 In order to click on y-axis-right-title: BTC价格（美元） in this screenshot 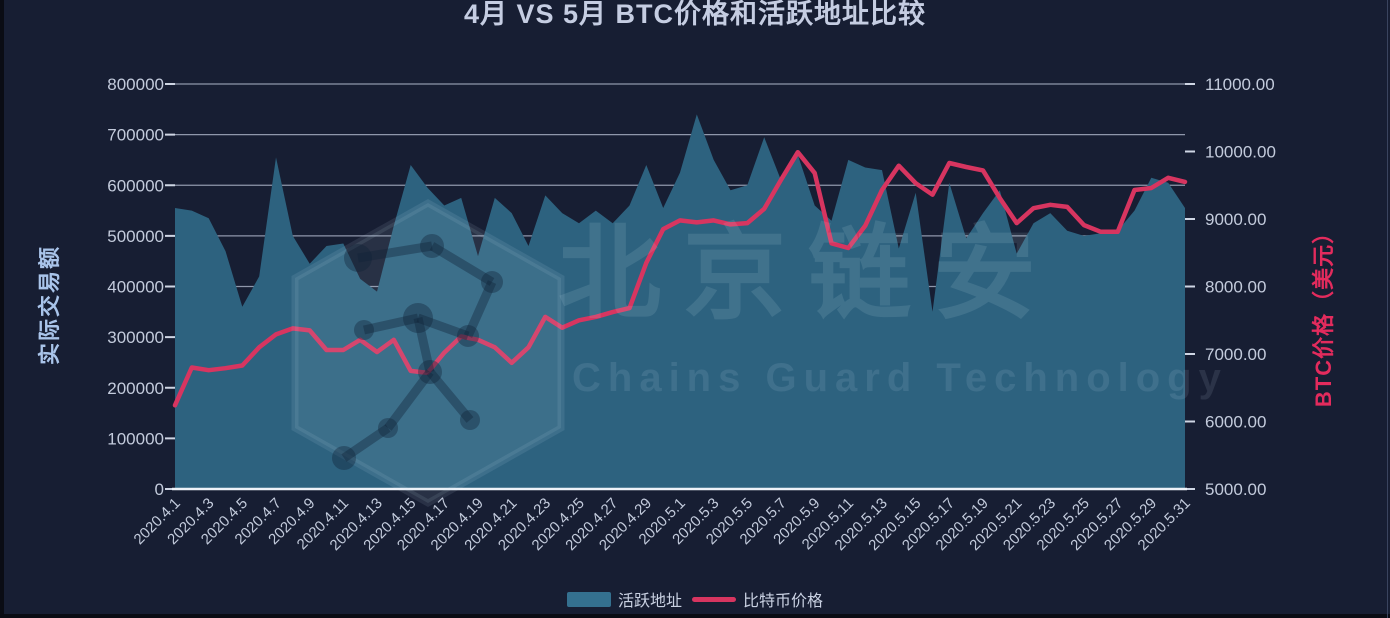, I will do `click(1323, 314)`.